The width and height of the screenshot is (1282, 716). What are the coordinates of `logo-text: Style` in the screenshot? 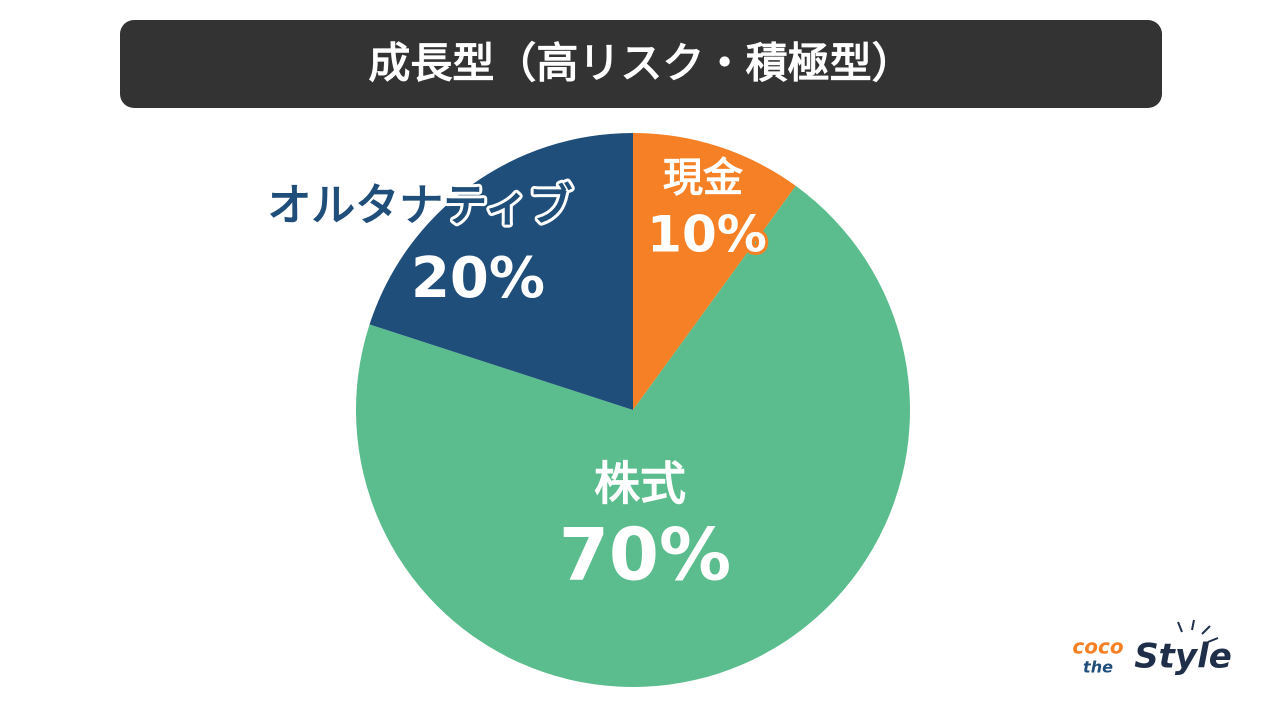 It's located at (1183, 657).